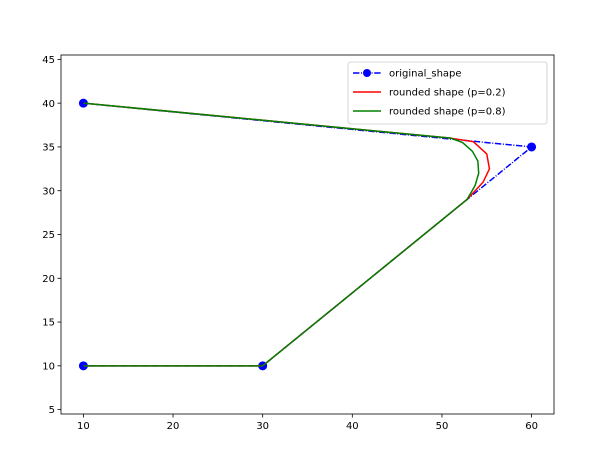 Image resolution: width=614 pixels, height=460 pixels. Describe the element at coordinates (425, 74) in the screenshot. I see `legend-label: original_shape` at that location.